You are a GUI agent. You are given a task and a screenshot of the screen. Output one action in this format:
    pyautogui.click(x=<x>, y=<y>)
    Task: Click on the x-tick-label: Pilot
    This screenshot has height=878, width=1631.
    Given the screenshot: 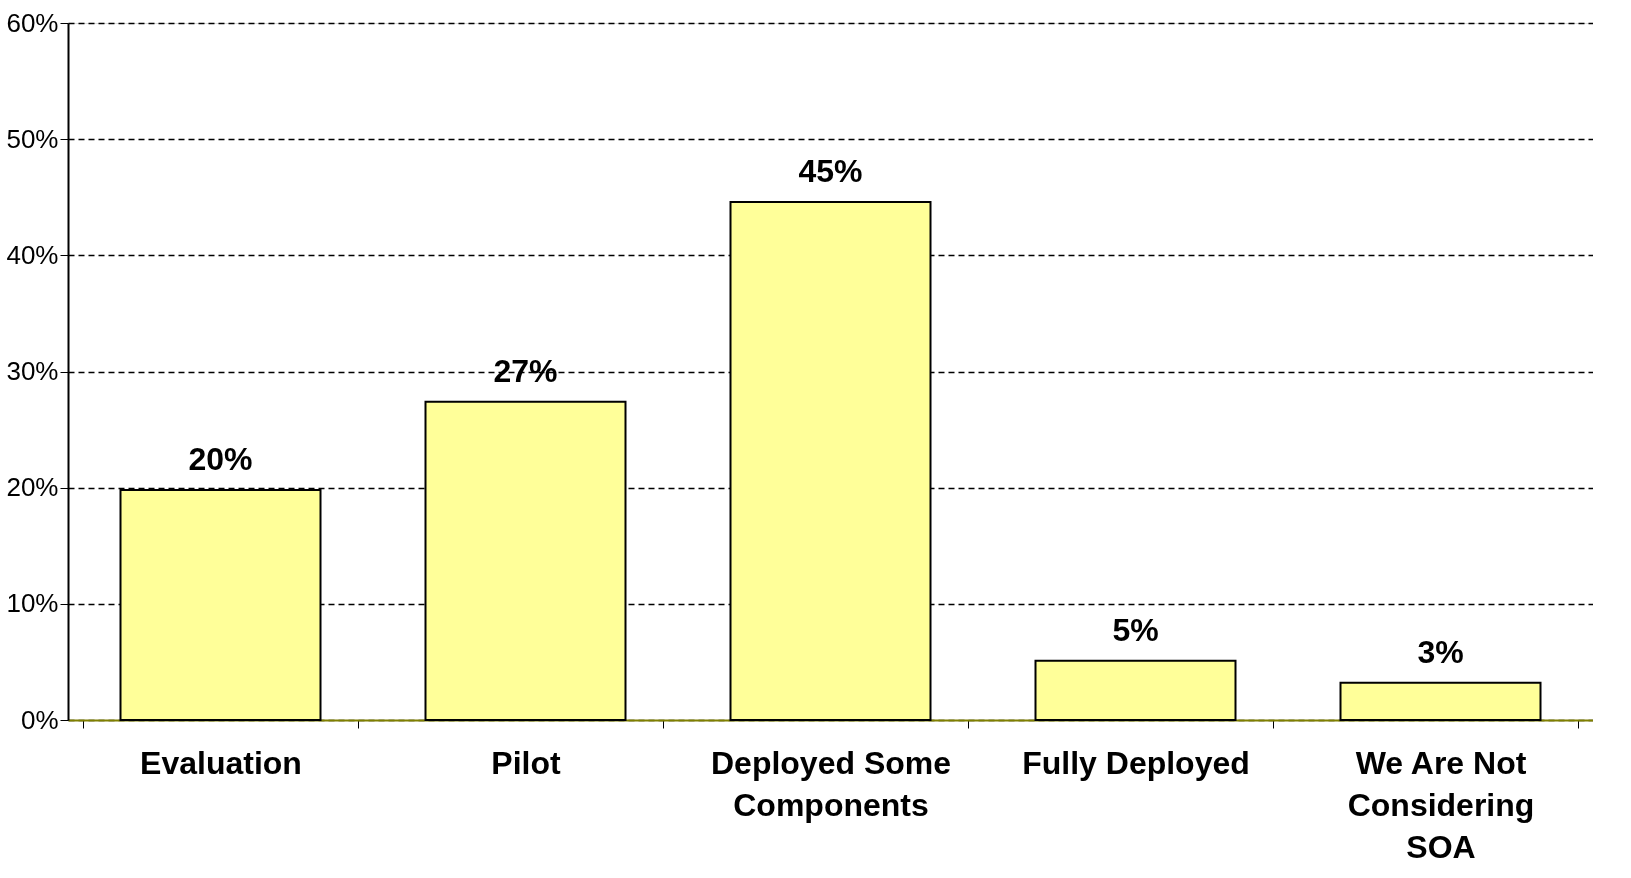 What is the action you would take?
    pyautogui.click(x=526, y=762)
    